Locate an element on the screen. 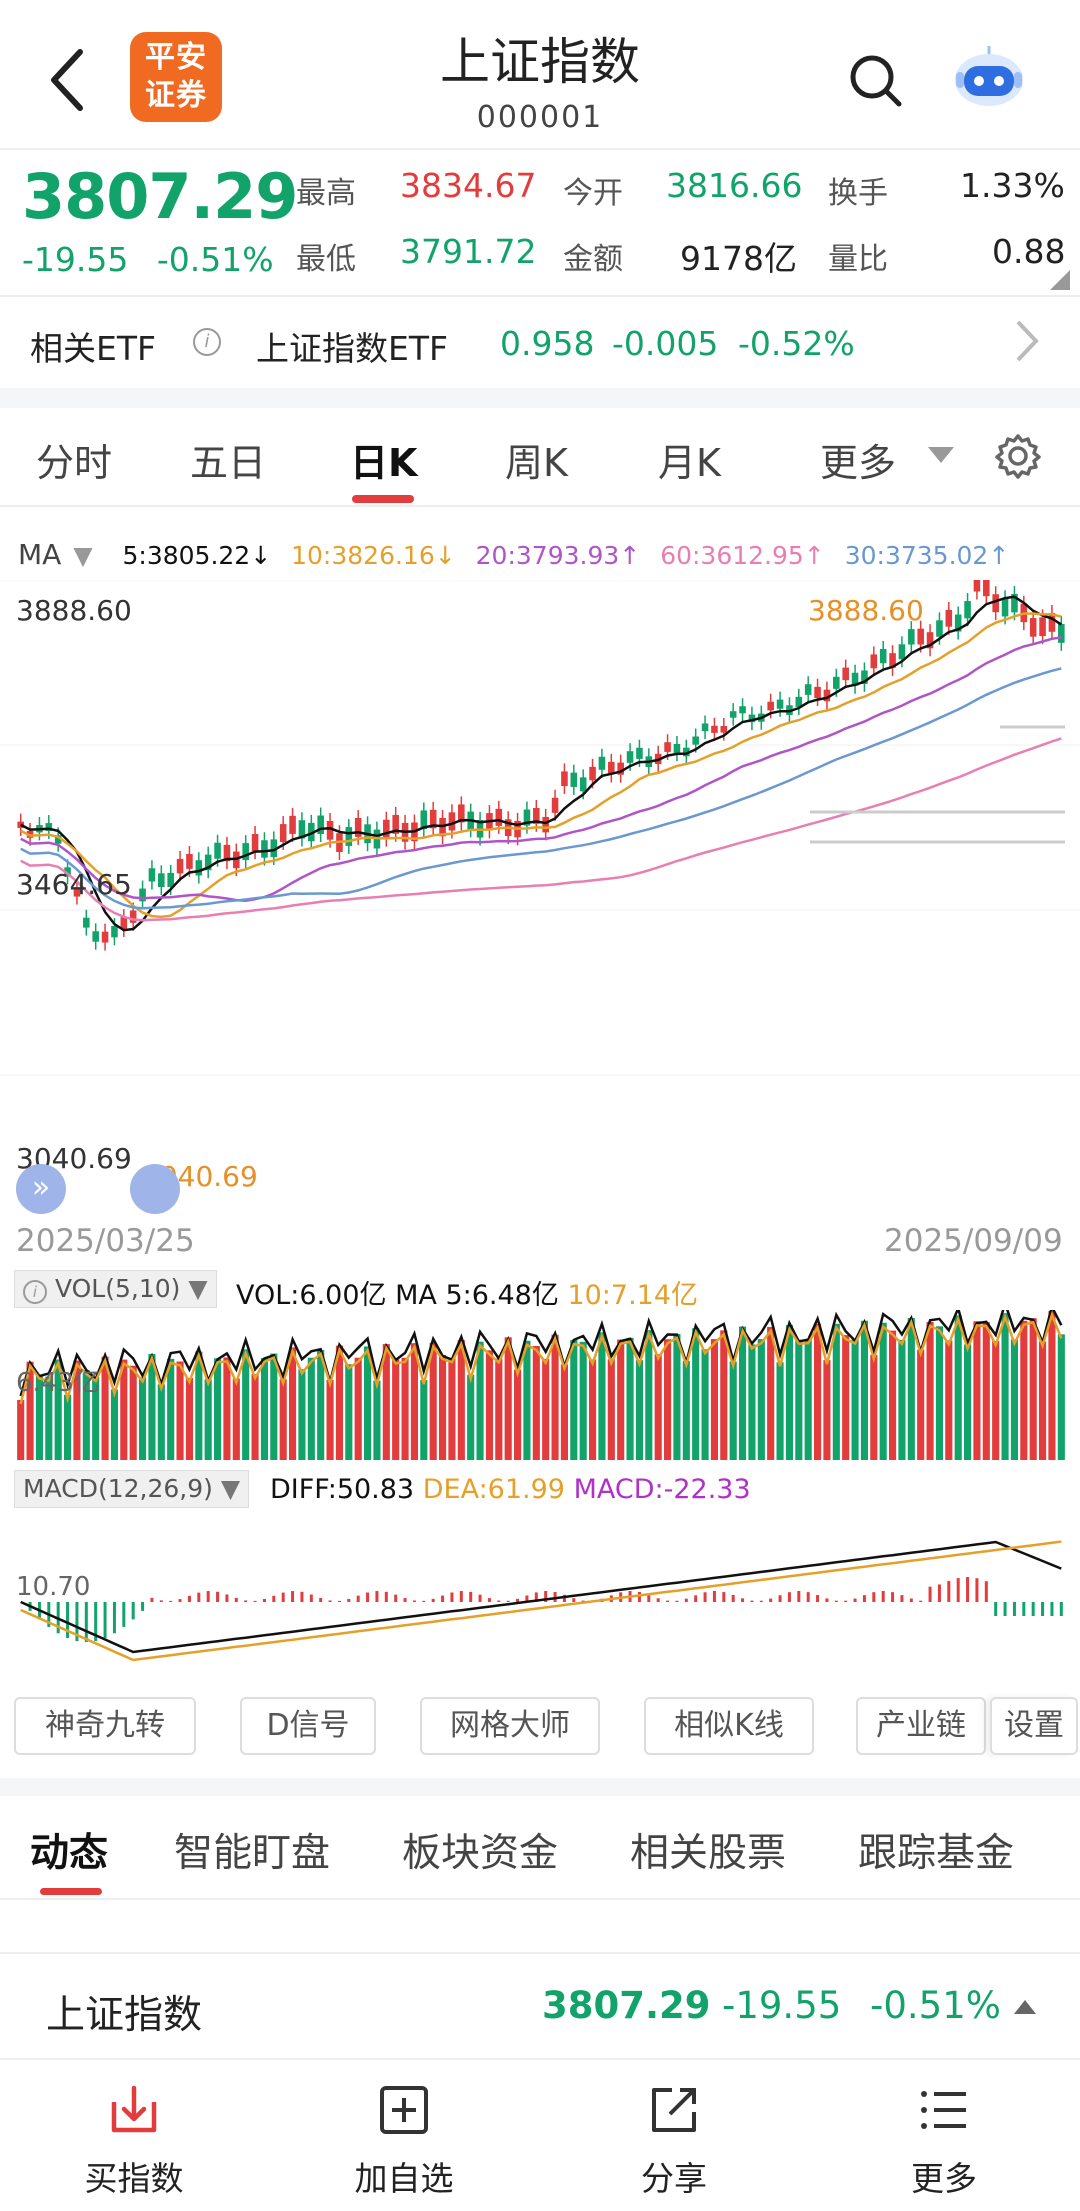 Image resolution: width=1080 pixels, height=2211 pixels. tool-grid-master: 网格大师 is located at coordinates (510, 1726).